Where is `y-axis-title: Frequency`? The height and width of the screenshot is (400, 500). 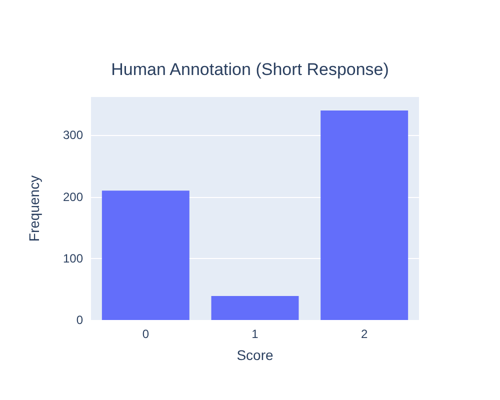 y-axis-title: Frequency is located at coordinates (34, 208).